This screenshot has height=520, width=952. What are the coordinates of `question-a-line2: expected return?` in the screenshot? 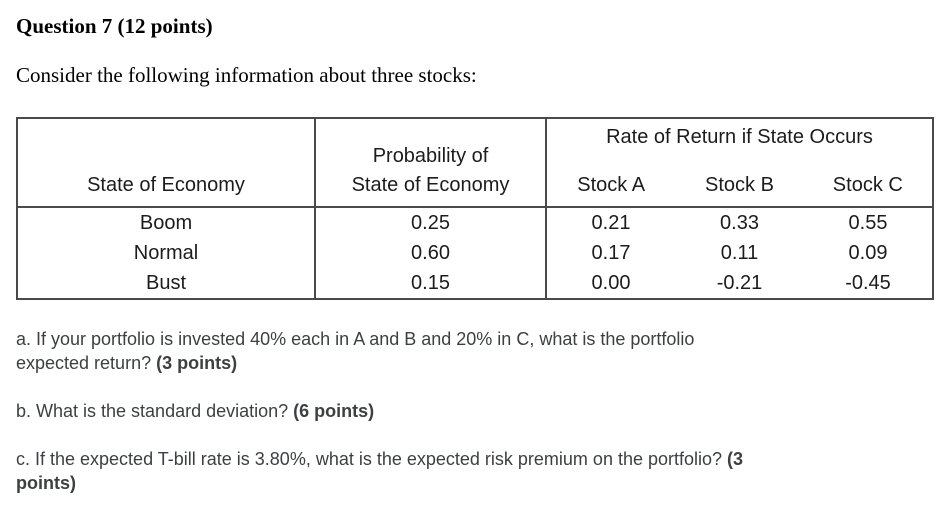 It's located at (86, 363).